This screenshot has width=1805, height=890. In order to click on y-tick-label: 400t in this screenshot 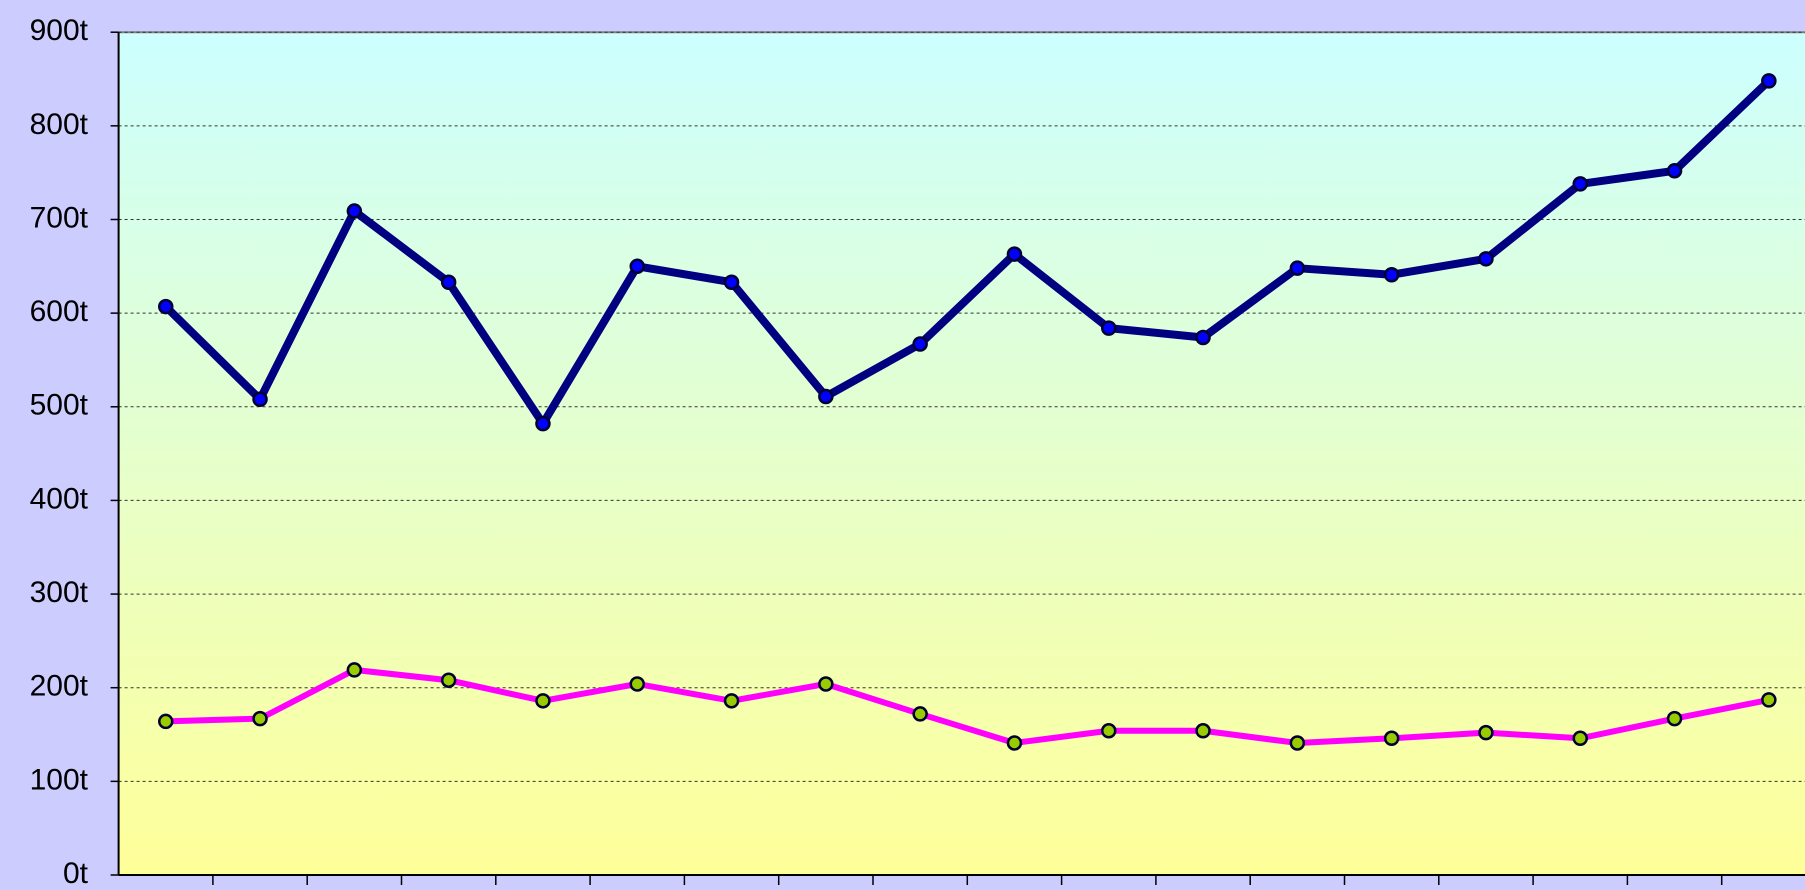, I will do `click(59, 498)`.